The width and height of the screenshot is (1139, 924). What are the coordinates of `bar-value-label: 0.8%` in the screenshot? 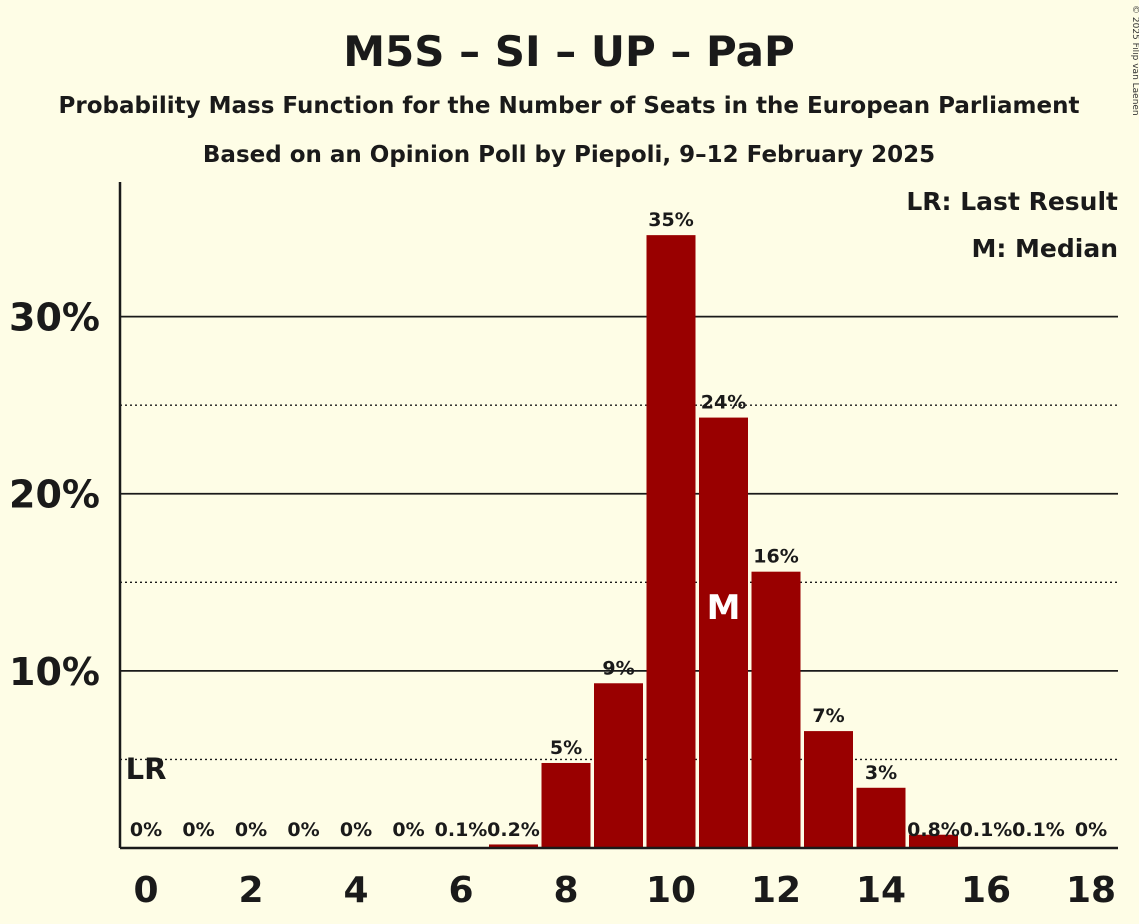 It's located at (933, 830).